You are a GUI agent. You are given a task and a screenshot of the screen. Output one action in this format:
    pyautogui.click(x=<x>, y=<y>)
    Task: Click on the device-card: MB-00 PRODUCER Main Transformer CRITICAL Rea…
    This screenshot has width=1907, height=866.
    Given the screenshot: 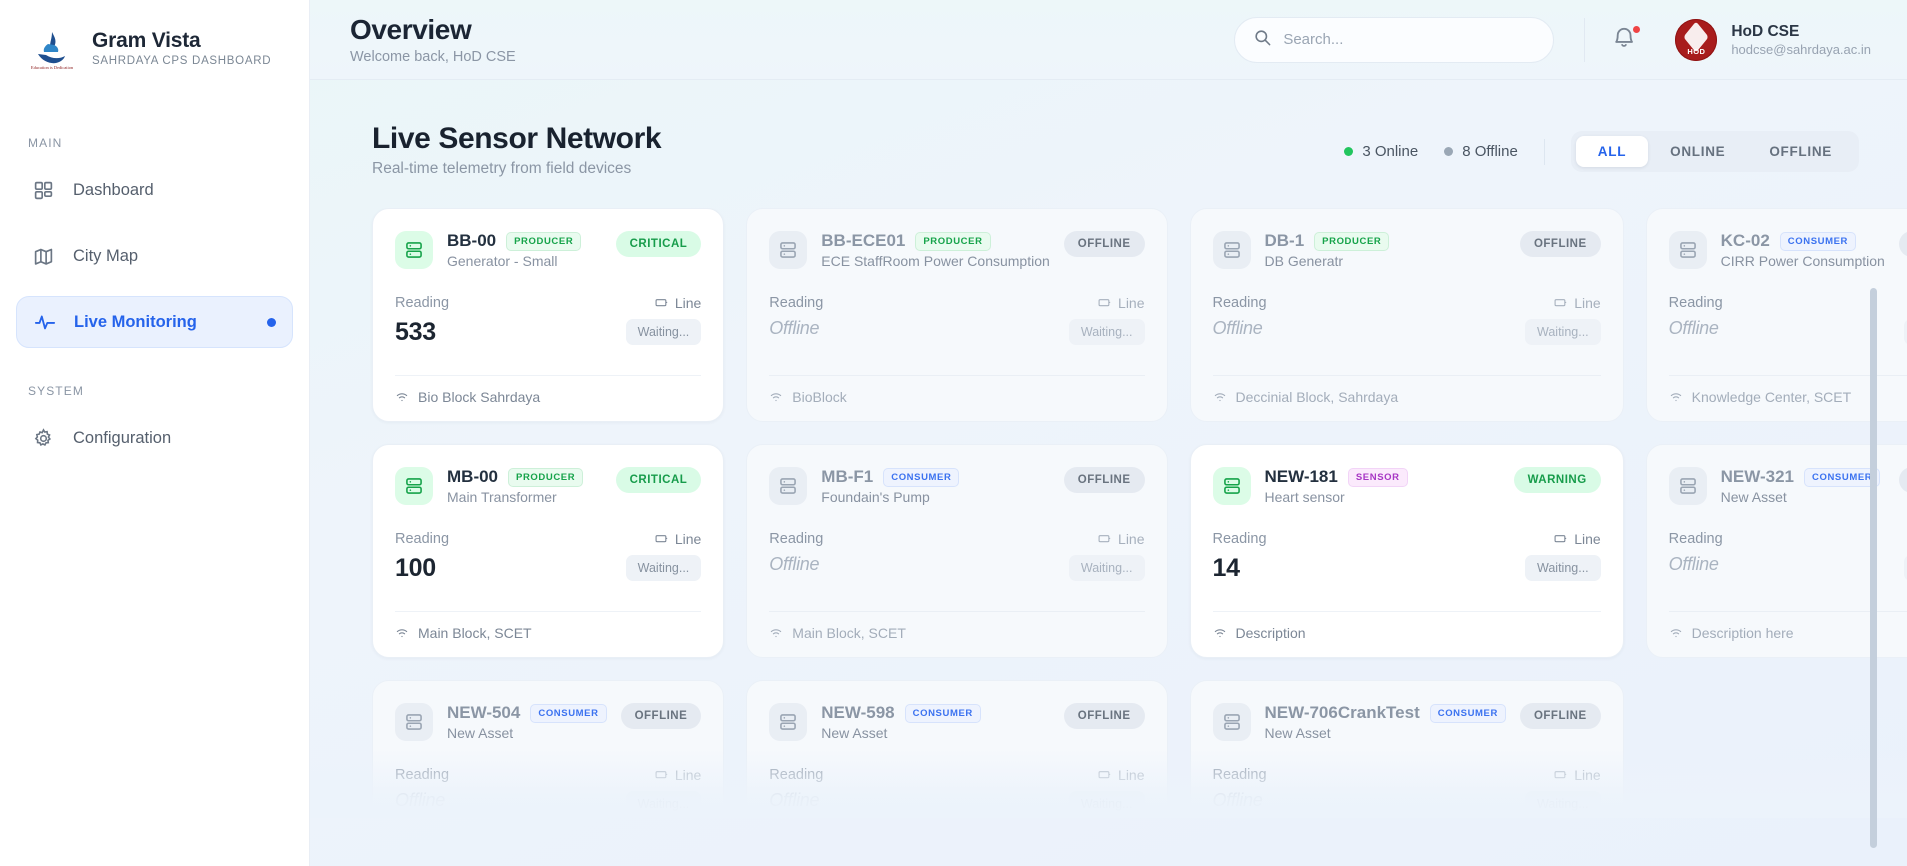 What is the action you would take?
    pyautogui.click(x=548, y=551)
    